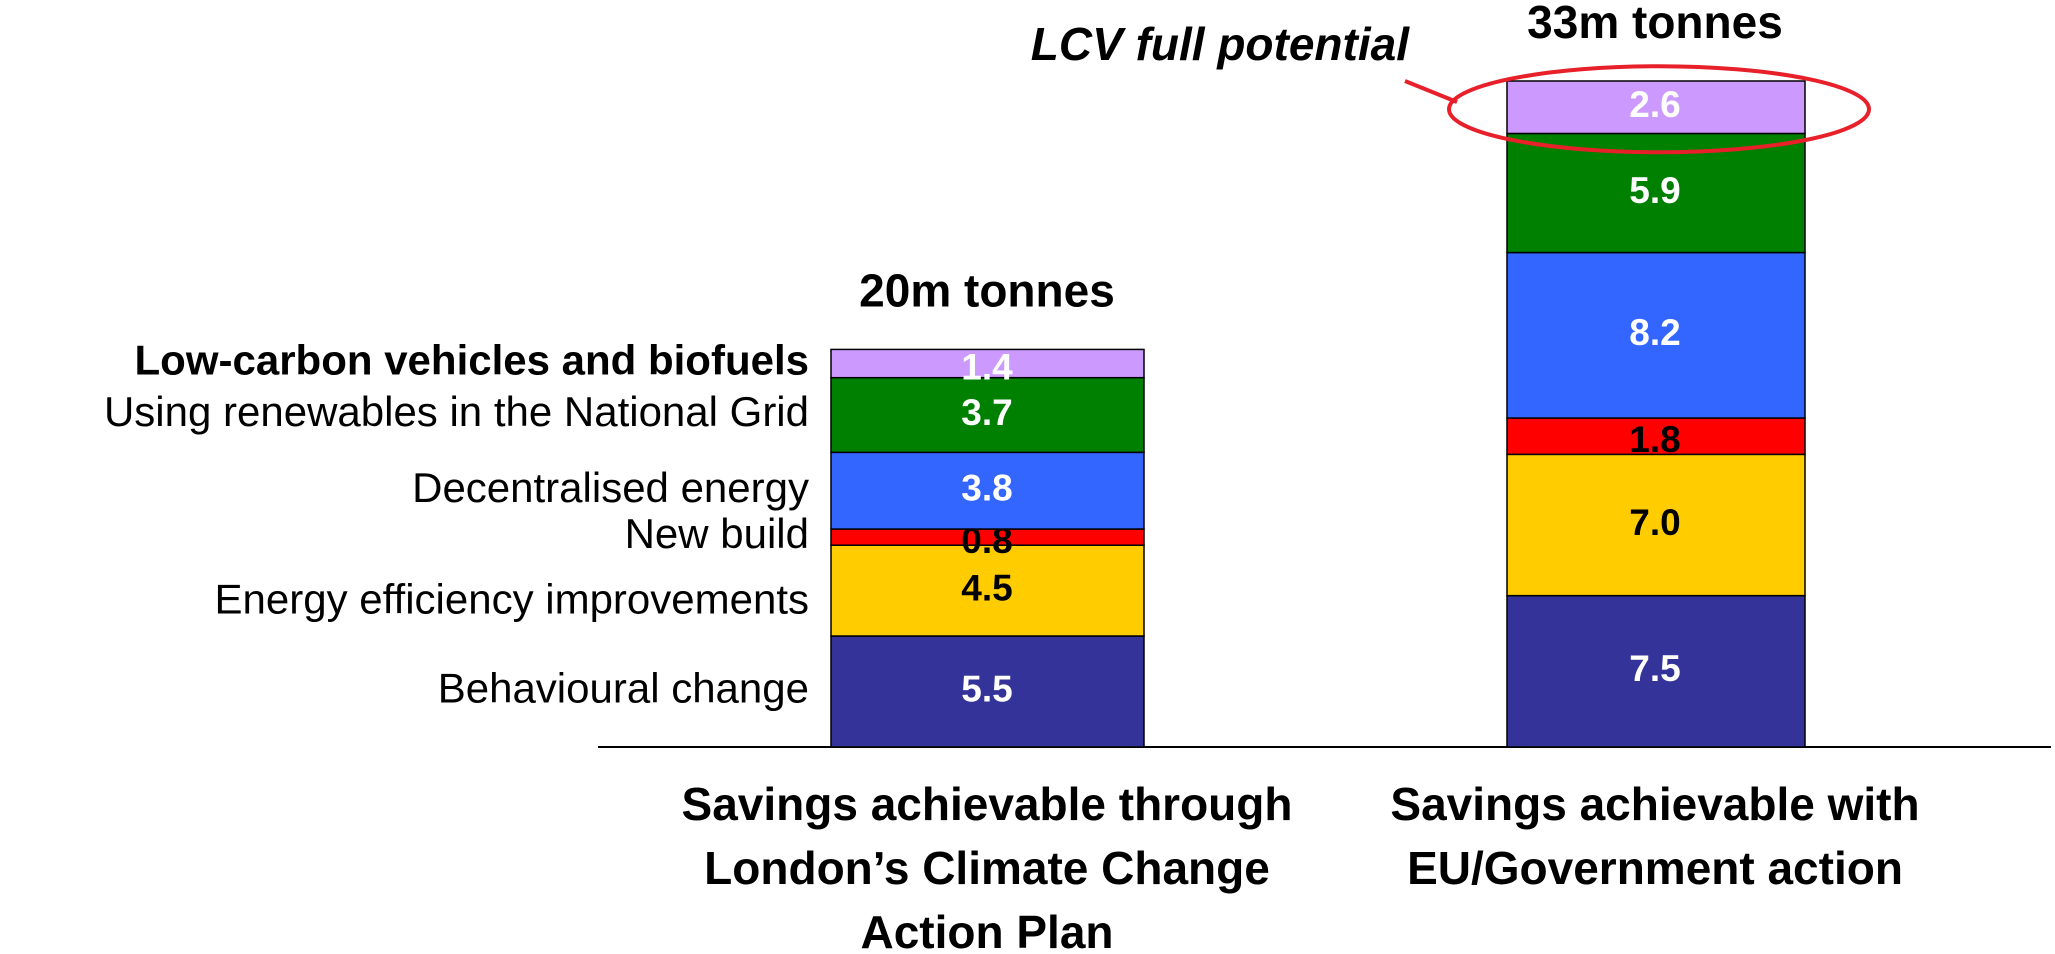  Describe the element at coordinates (1654, 439) in the screenshot. I see `value-label: 1.8` at that location.